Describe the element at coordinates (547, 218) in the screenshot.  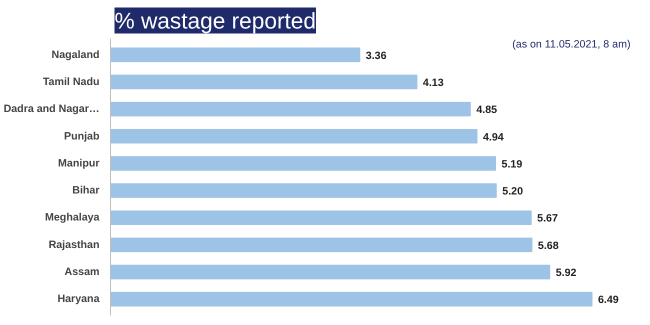
I see `data-label: 5.67` at that location.